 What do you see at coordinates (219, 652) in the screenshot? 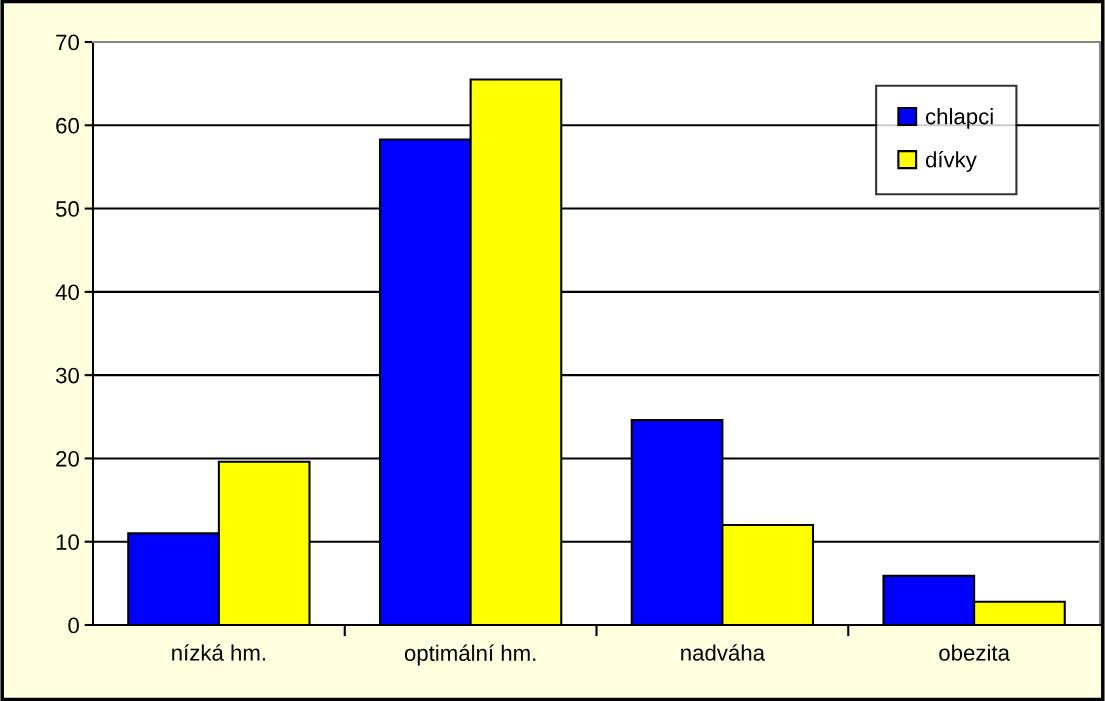
I see `x-tick-label: nízká hm.` at bounding box center [219, 652].